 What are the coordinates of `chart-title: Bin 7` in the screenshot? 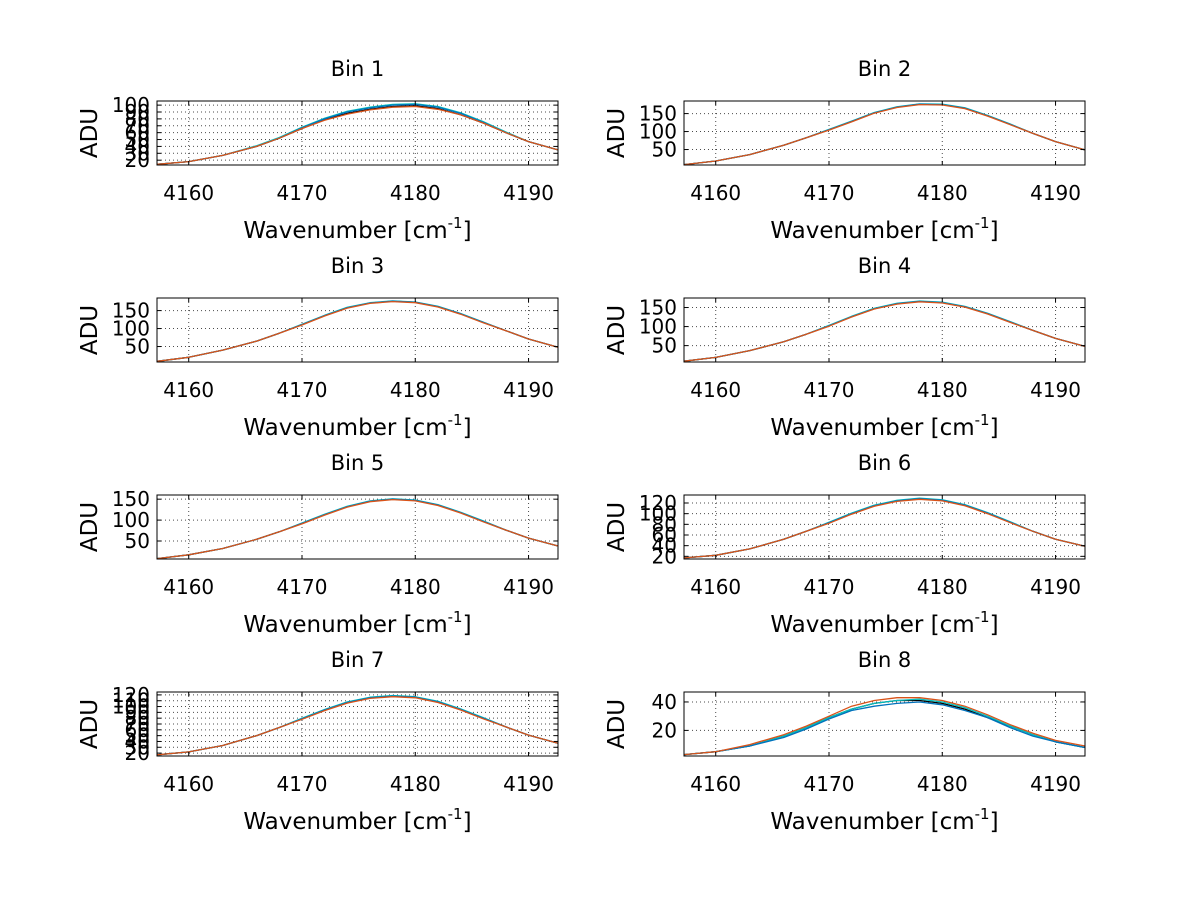 It's located at (358, 660).